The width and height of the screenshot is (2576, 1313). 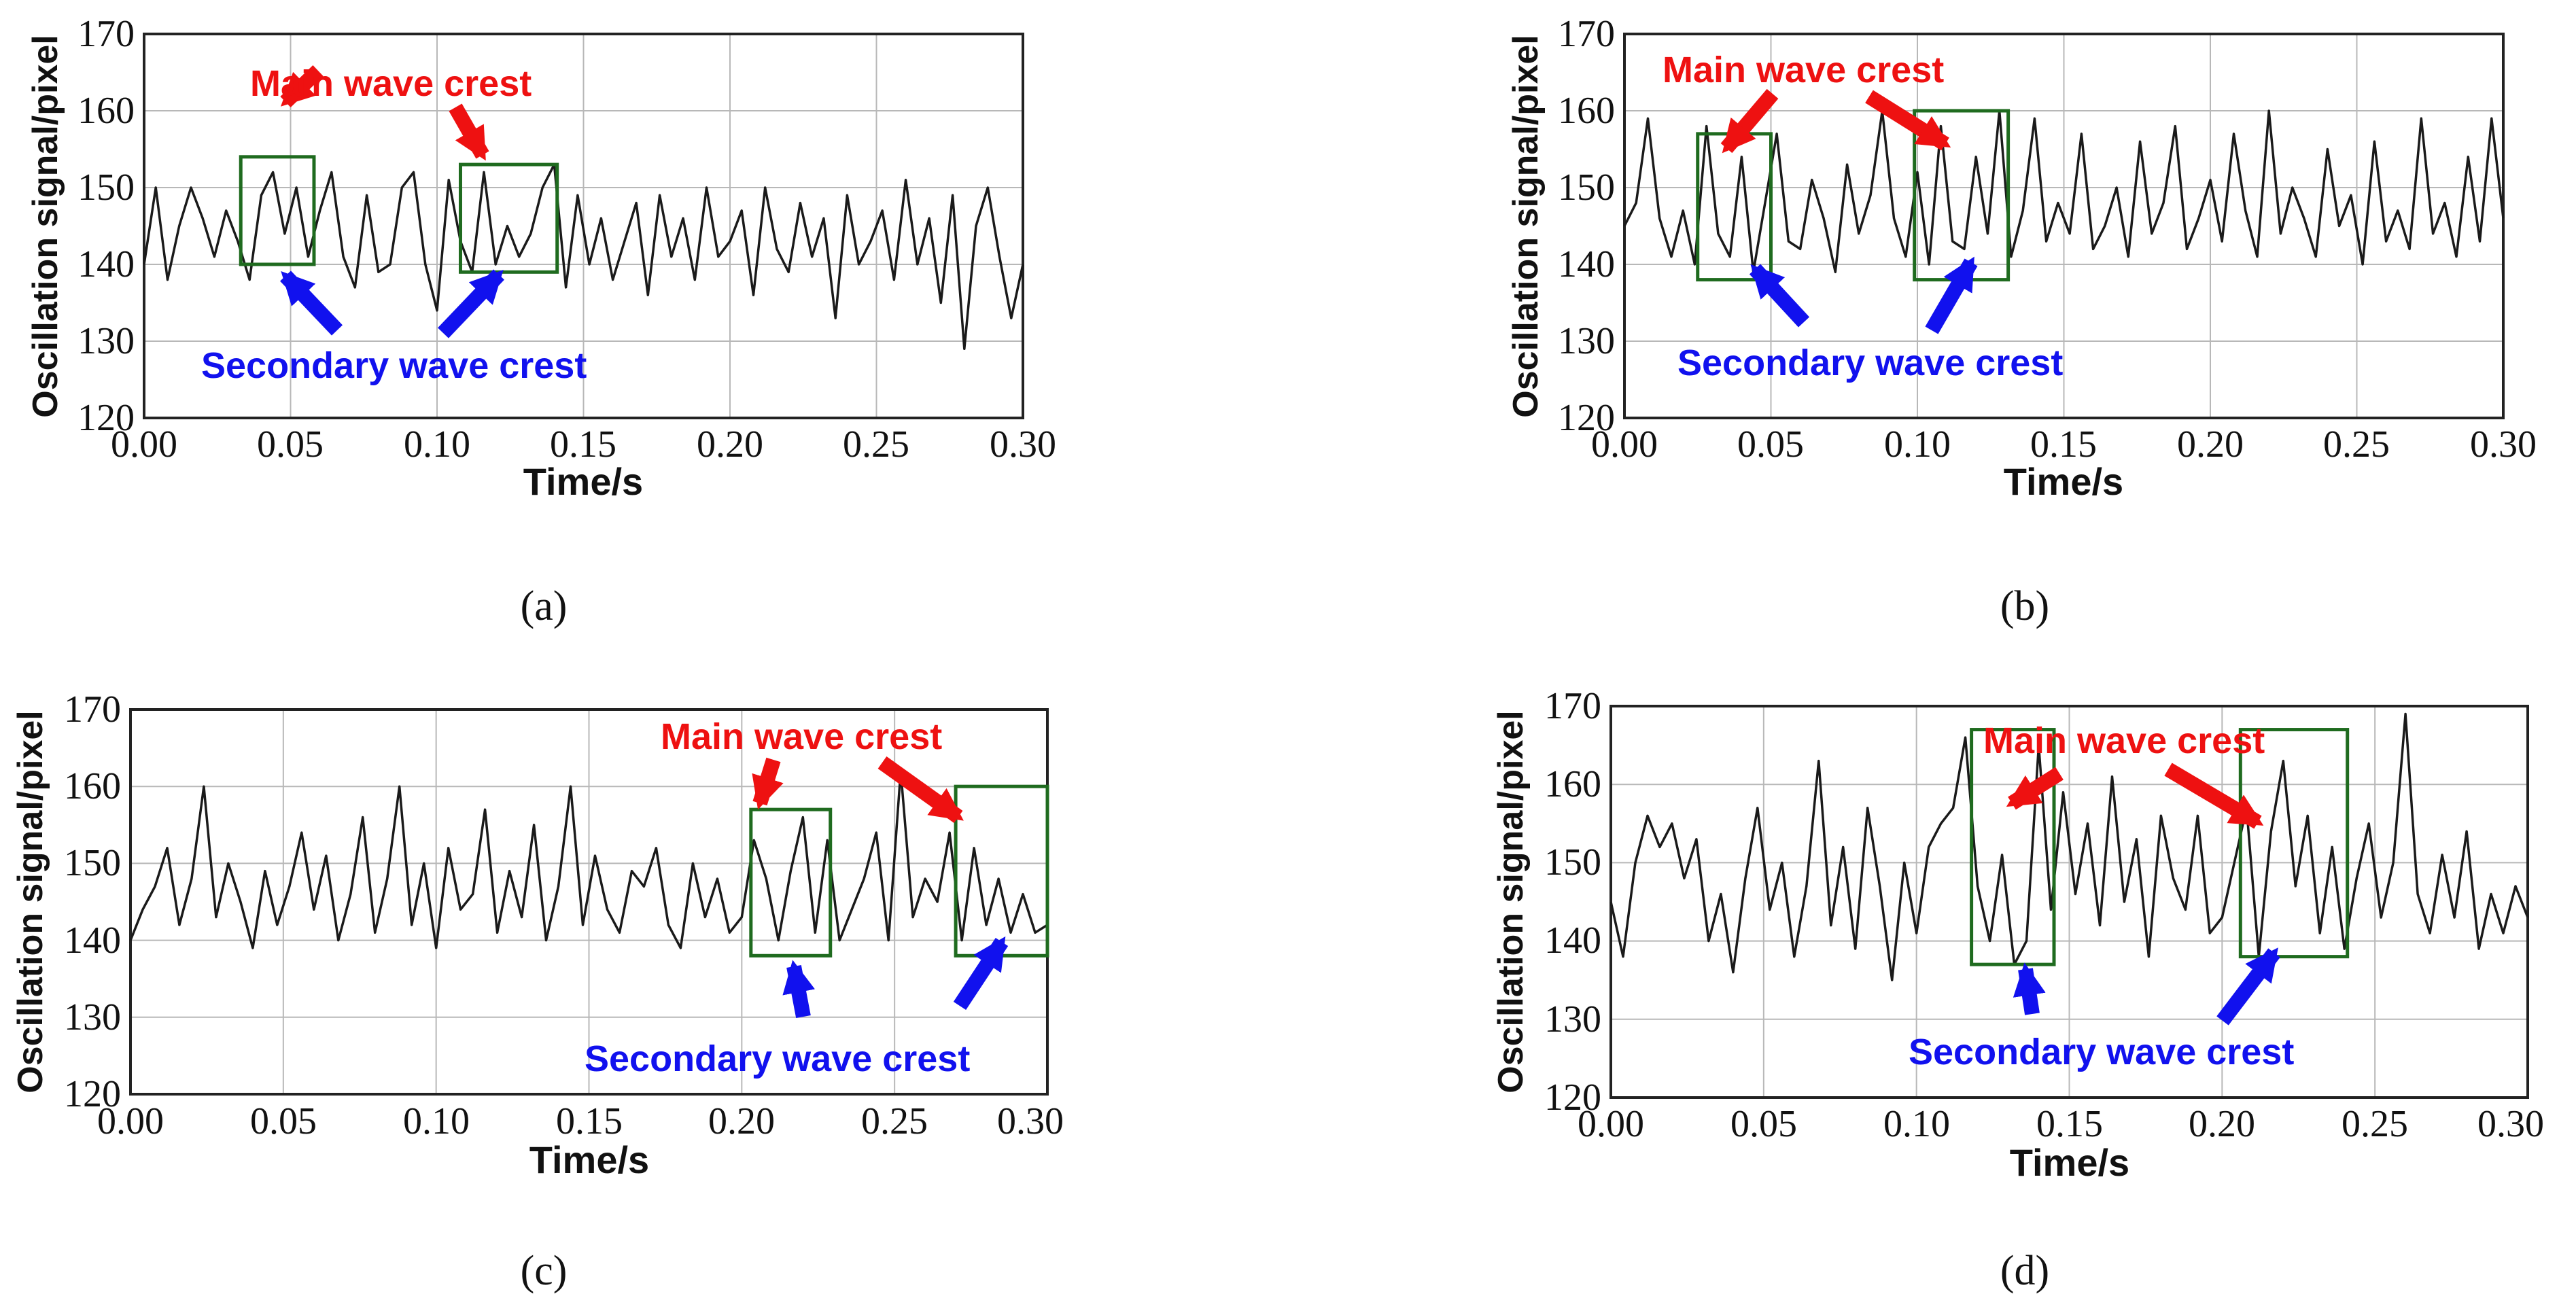 I want to click on panel-b-ytick-label: 130, so click(x=1586, y=341).